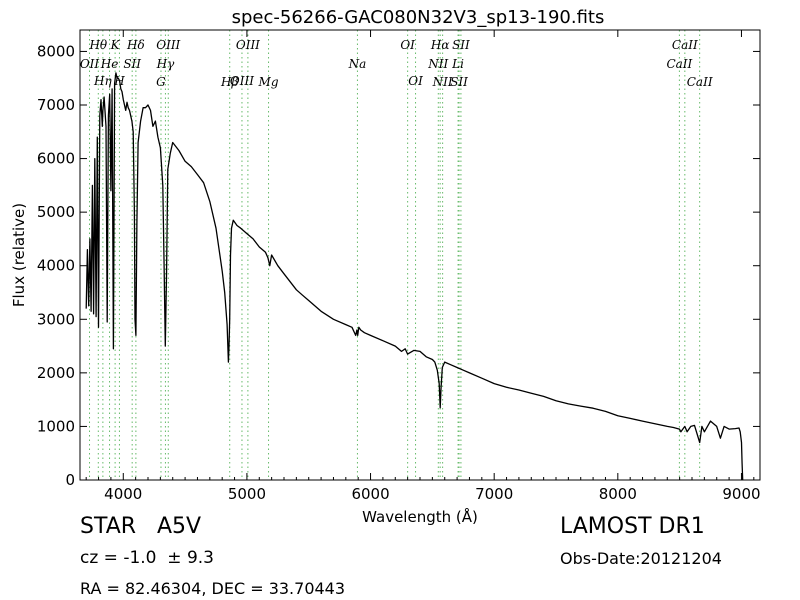  What do you see at coordinates (19, 255) in the screenshot?
I see `y-axis-label: Flux (relative)` at bounding box center [19, 255].